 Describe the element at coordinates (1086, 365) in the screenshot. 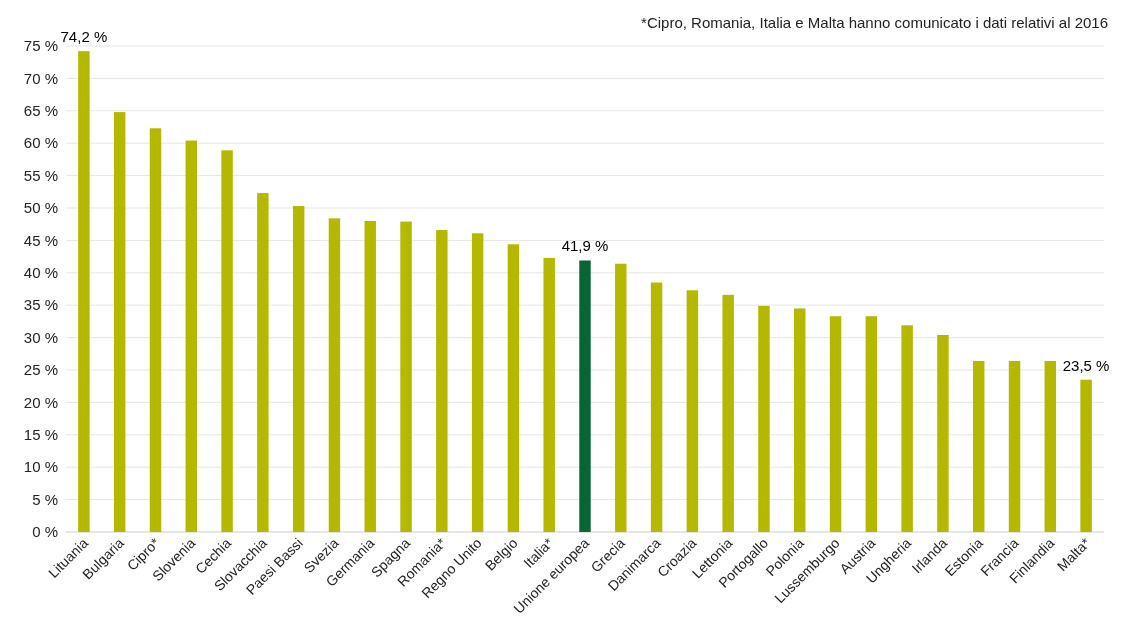

I see `data-label: 23,5 %` at that location.